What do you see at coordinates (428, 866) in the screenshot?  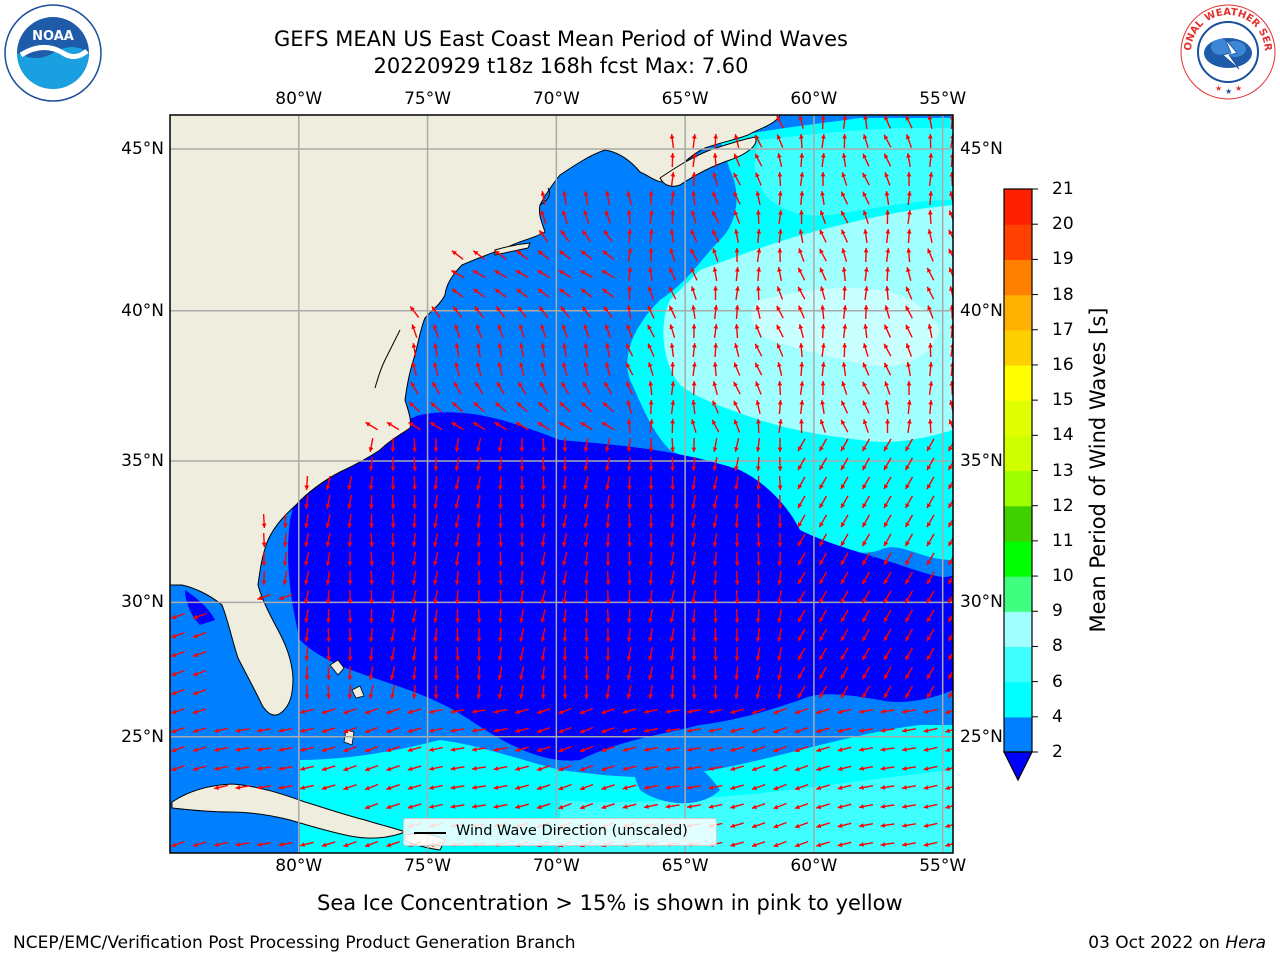 I see `lon-tick-label: 75°W` at bounding box center [428, 866].